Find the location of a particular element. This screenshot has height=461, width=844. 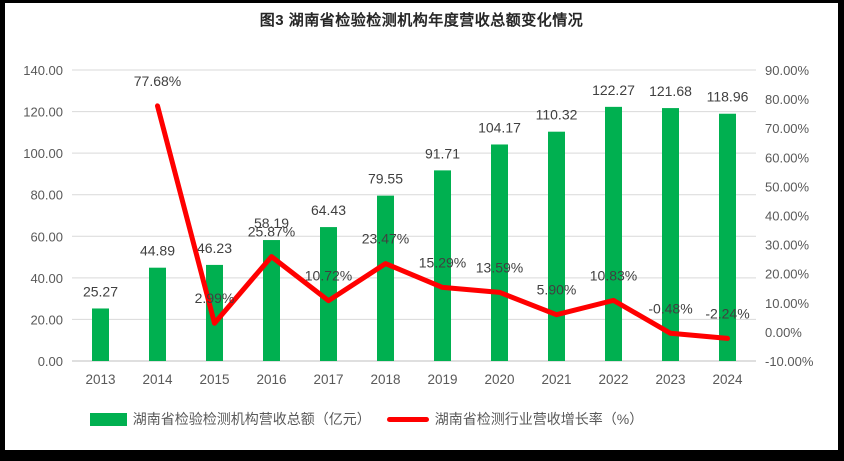

left-axis-tick-label: 40.00 is located at coordinates (46, 278).